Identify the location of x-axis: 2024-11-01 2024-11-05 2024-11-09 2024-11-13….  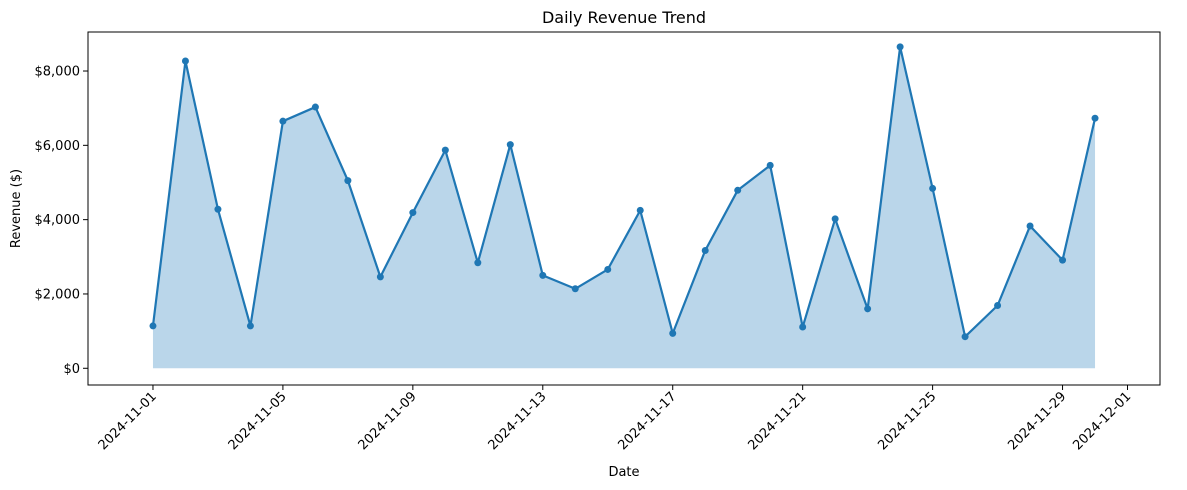
(615, 419).